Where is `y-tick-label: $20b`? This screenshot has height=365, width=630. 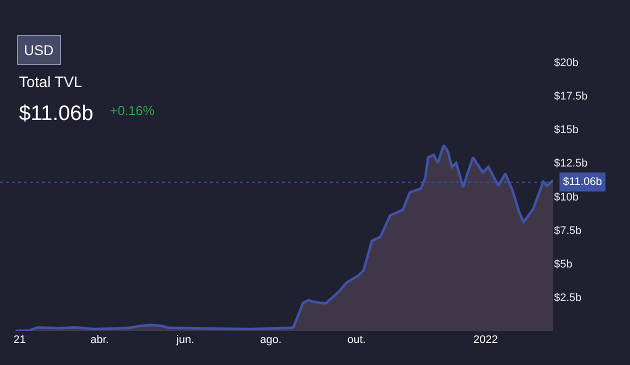 y-tick-label: $20b is located at coordinates (566, 62).